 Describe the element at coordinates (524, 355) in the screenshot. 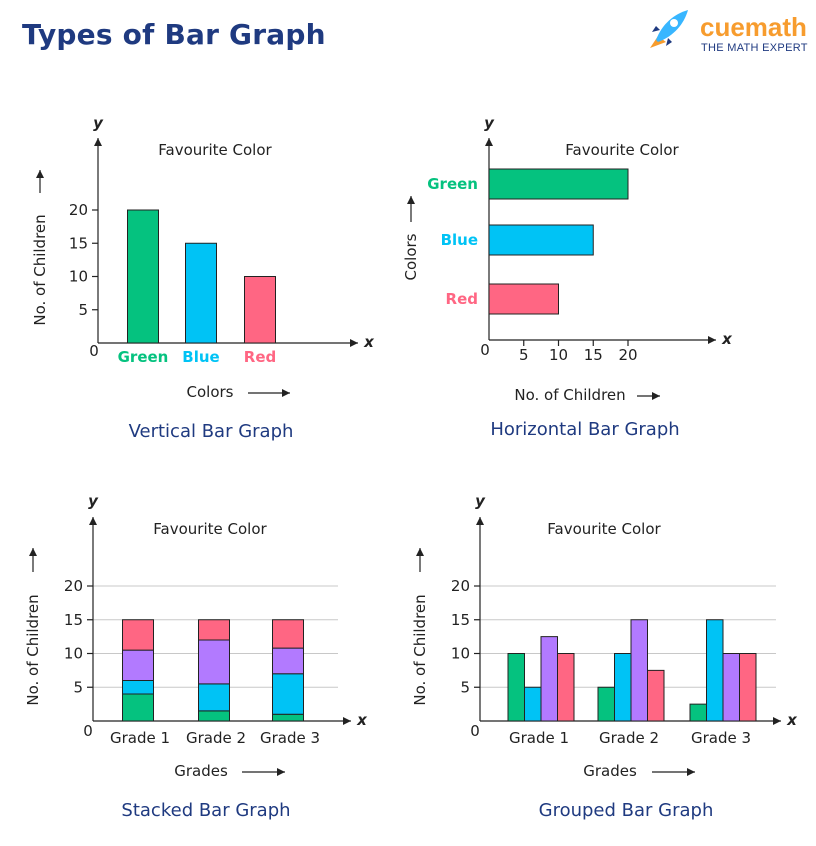

I see `x-tick-label: 5` at that location.